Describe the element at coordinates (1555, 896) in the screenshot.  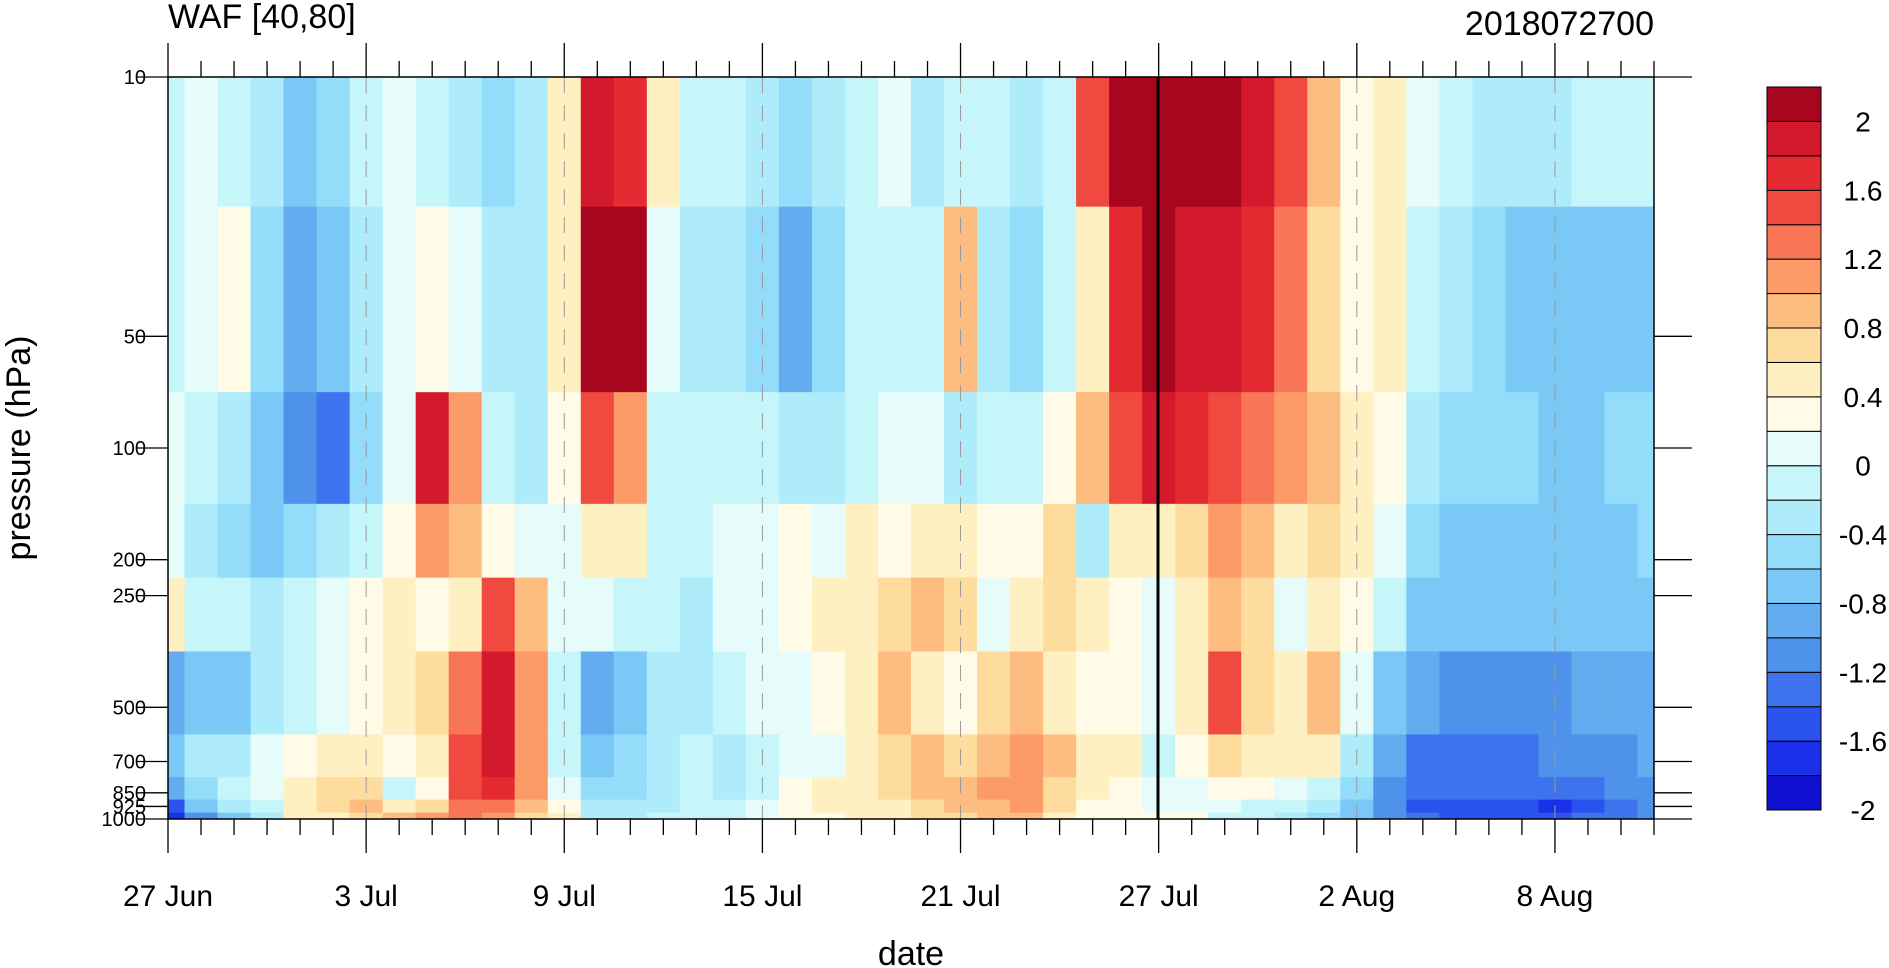
I see `x-tick-label: 8 Aug` at that location.